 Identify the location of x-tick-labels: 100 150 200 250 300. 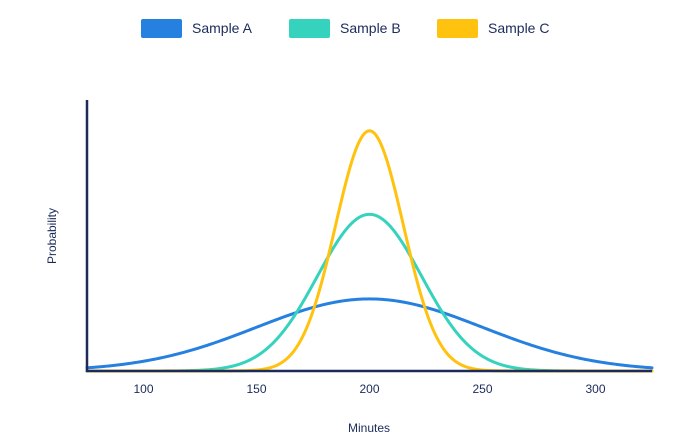
(369, 389).